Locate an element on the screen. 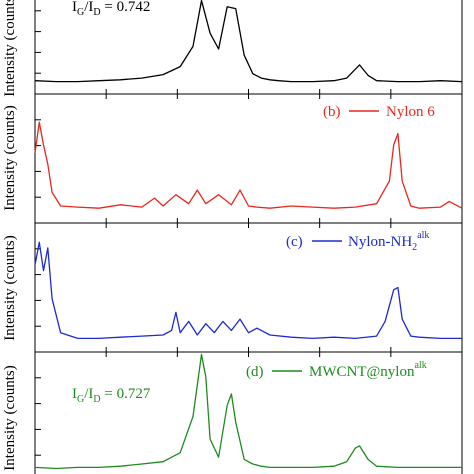 Image resolution: width=474 pixels, height=474 pixels. legend-name-b: Nylon 6 is located at coordinates (410, 112).